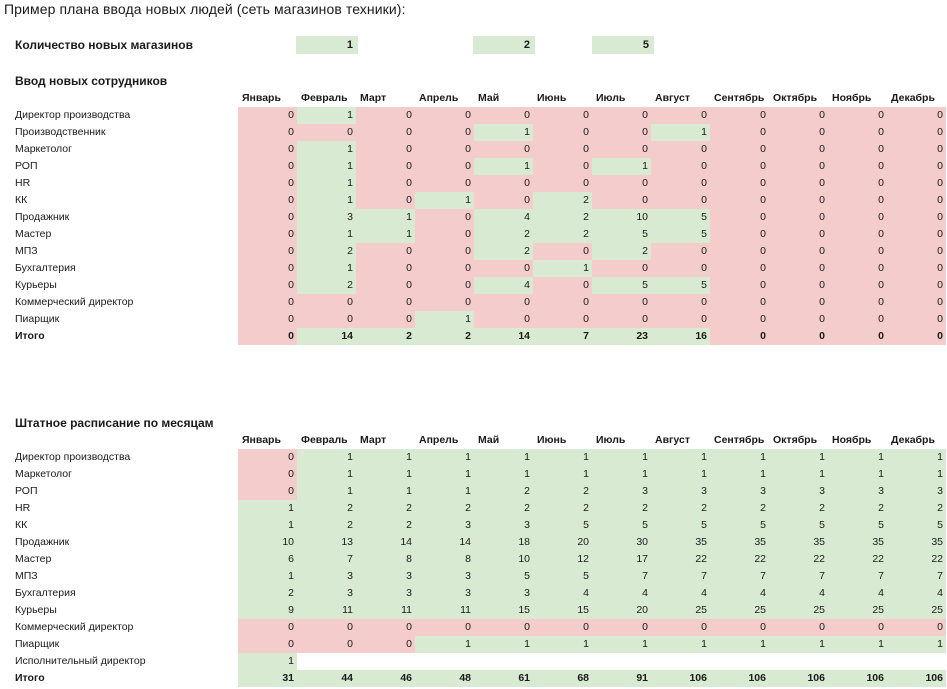 The image size is (947, 689). Describe the element at coordinates (444, 542) in the screenshot. I see `table-cell: 14` at that location.